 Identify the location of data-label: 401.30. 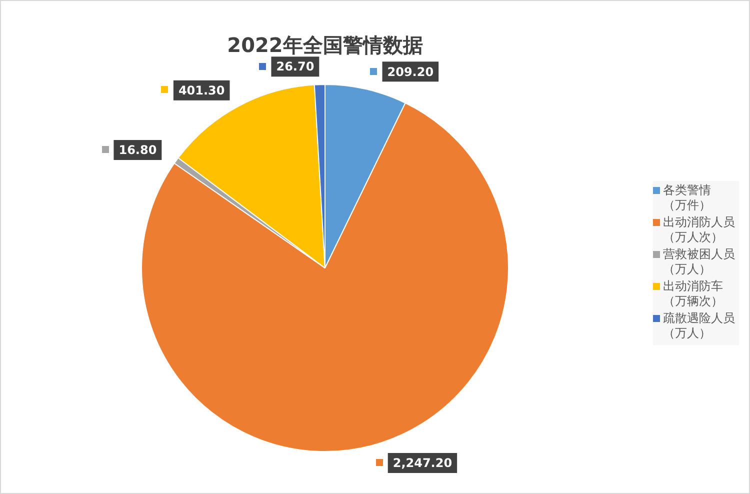
(201, 91).